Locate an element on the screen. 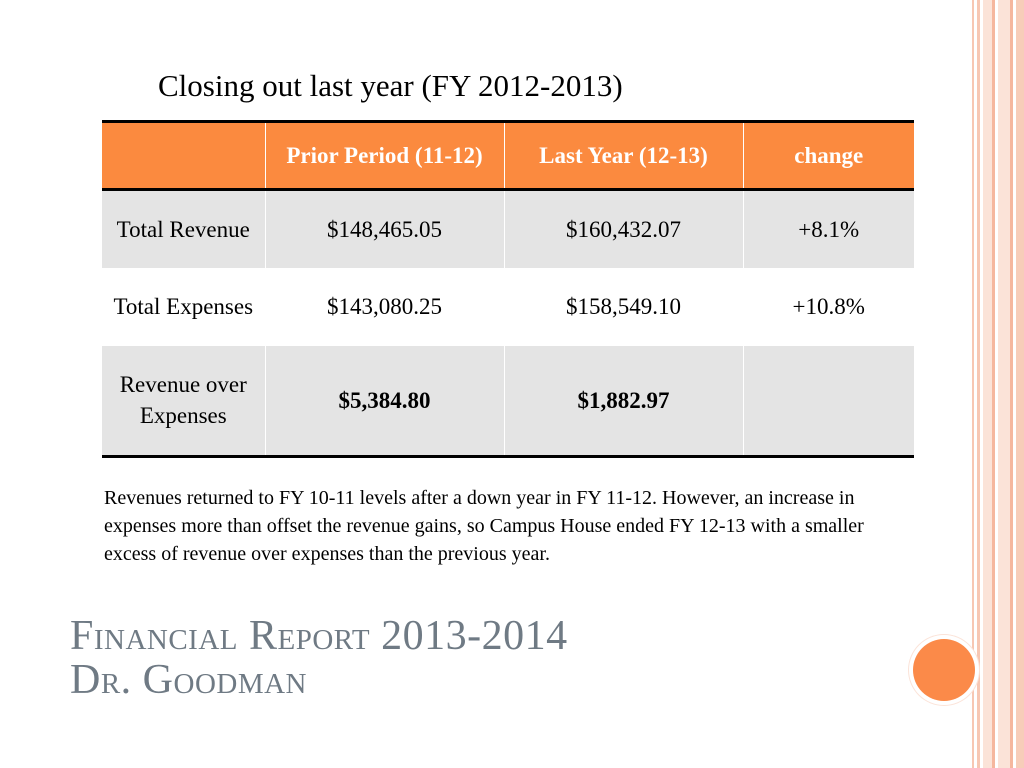 Image resolution: width=1024 pixels, height=768 pixels. slide-title-line-2: Dr. Goodman is located at coordinates (189, 680).